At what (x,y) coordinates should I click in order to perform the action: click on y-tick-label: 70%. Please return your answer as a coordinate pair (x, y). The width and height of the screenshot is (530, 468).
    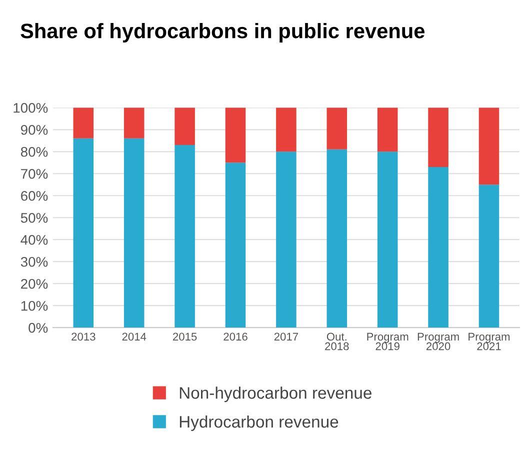
    Looking at the image, I should click on (34, 173).